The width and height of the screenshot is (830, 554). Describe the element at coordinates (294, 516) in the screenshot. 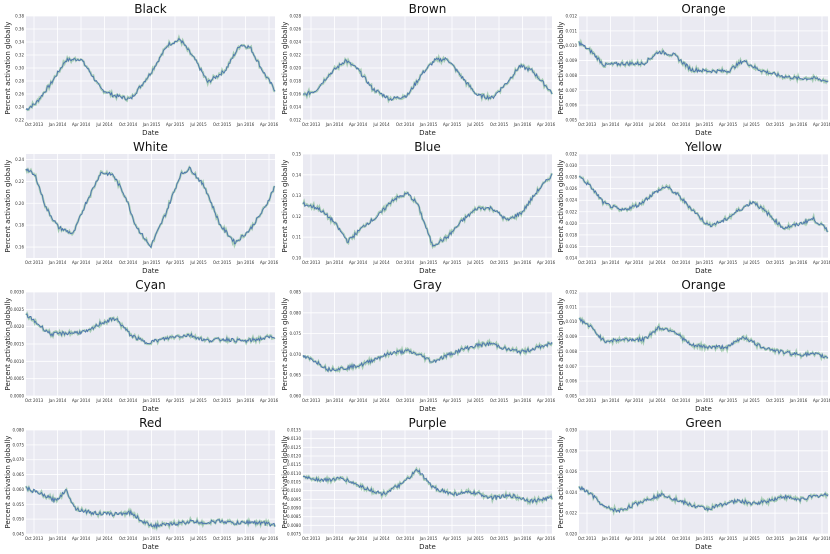

I see `y-tick-label: 0.0085` at that location.